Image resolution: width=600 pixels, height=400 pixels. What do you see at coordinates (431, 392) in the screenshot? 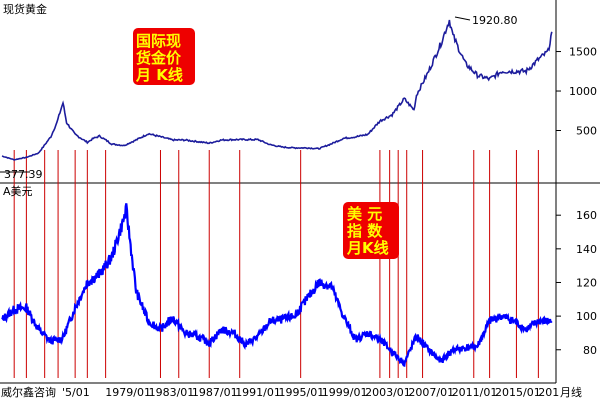
I see `x-tick-label: 2007/01` at bounding box center [431, 392].